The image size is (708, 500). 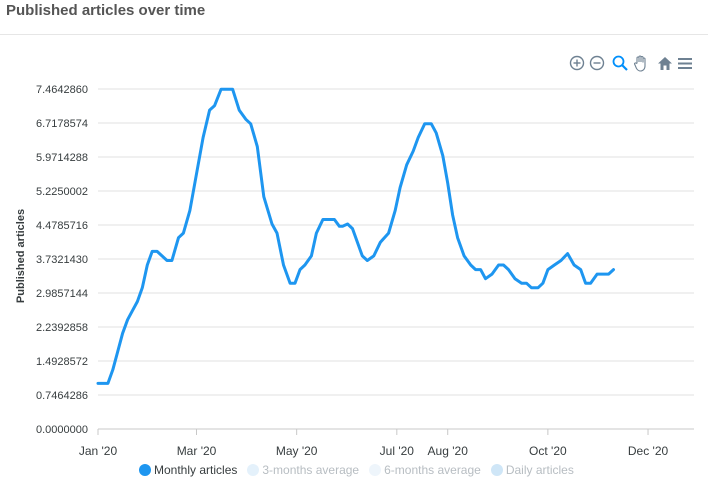 I want to click on legend-item-monthly: Monthly articles, so click(x=188, y=470).